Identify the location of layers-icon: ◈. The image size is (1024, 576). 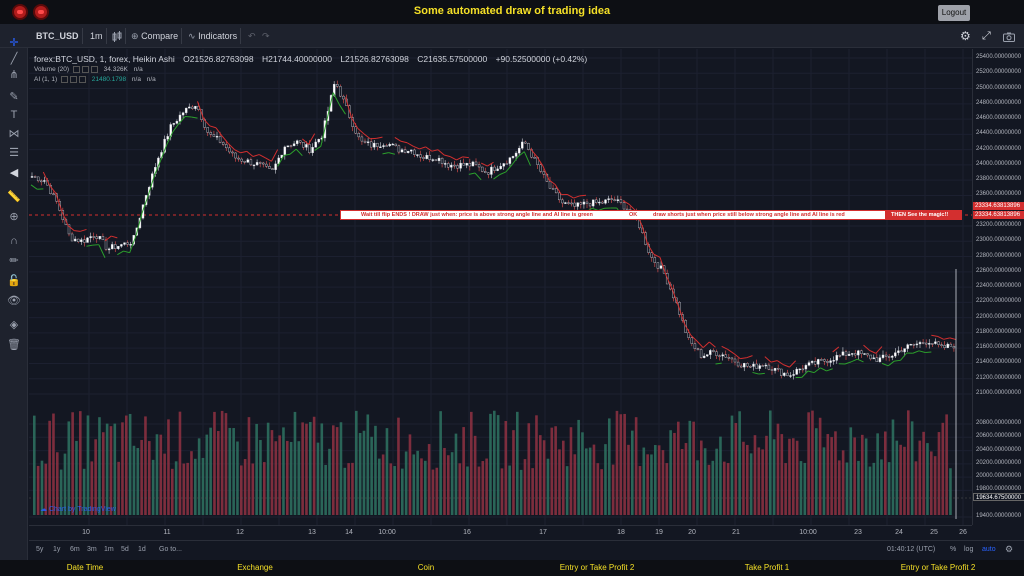
(14, 325).